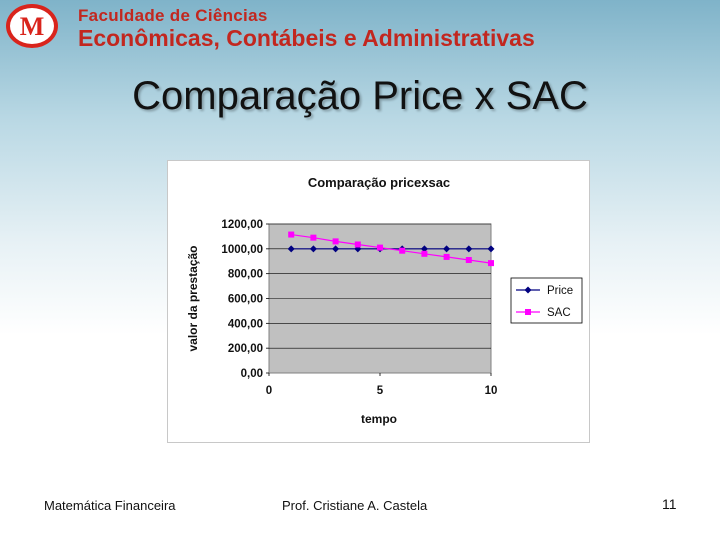 The image size is (720, 540). I want to click on y-tick-label: 400,00, so click(245, 324).